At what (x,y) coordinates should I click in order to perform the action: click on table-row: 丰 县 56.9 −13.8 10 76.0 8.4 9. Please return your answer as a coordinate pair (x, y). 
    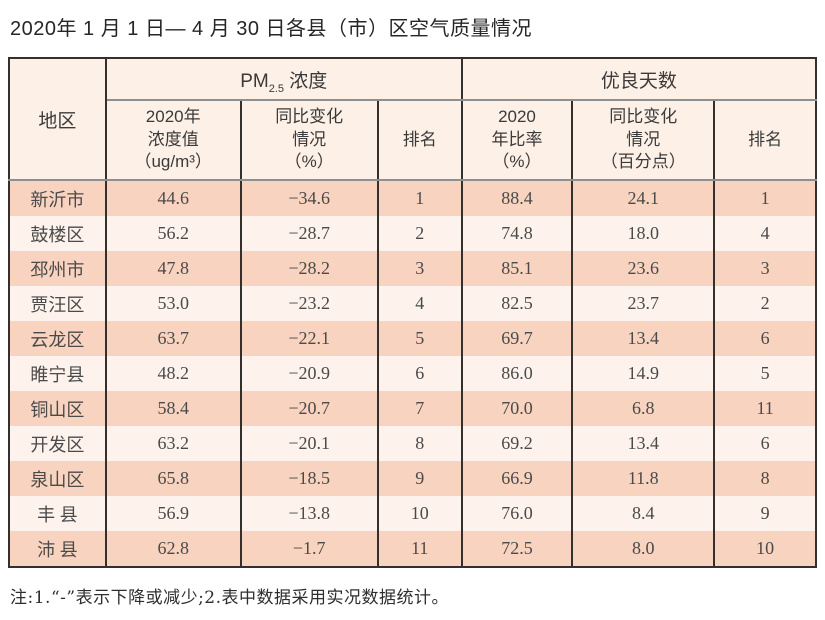
    Looking at the image, I should click on (412, 513).